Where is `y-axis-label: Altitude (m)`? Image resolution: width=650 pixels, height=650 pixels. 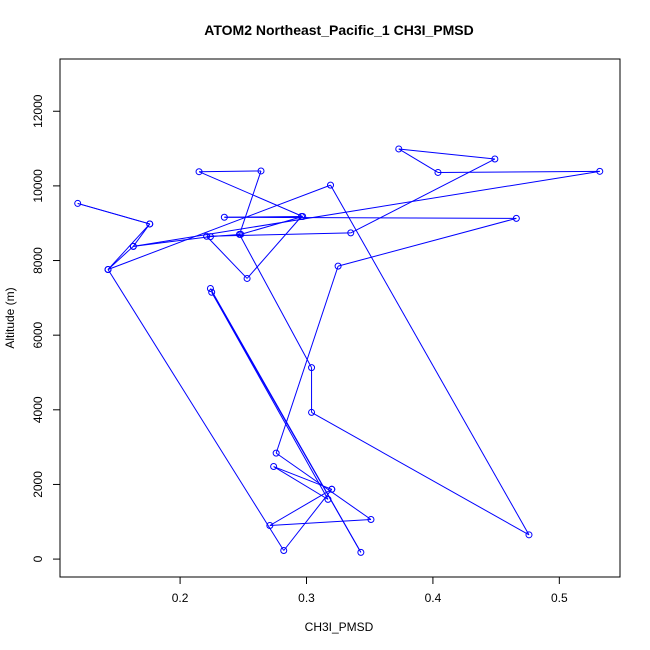
y-axis-label: Altitude (m) is located at coordinates (10, 317).